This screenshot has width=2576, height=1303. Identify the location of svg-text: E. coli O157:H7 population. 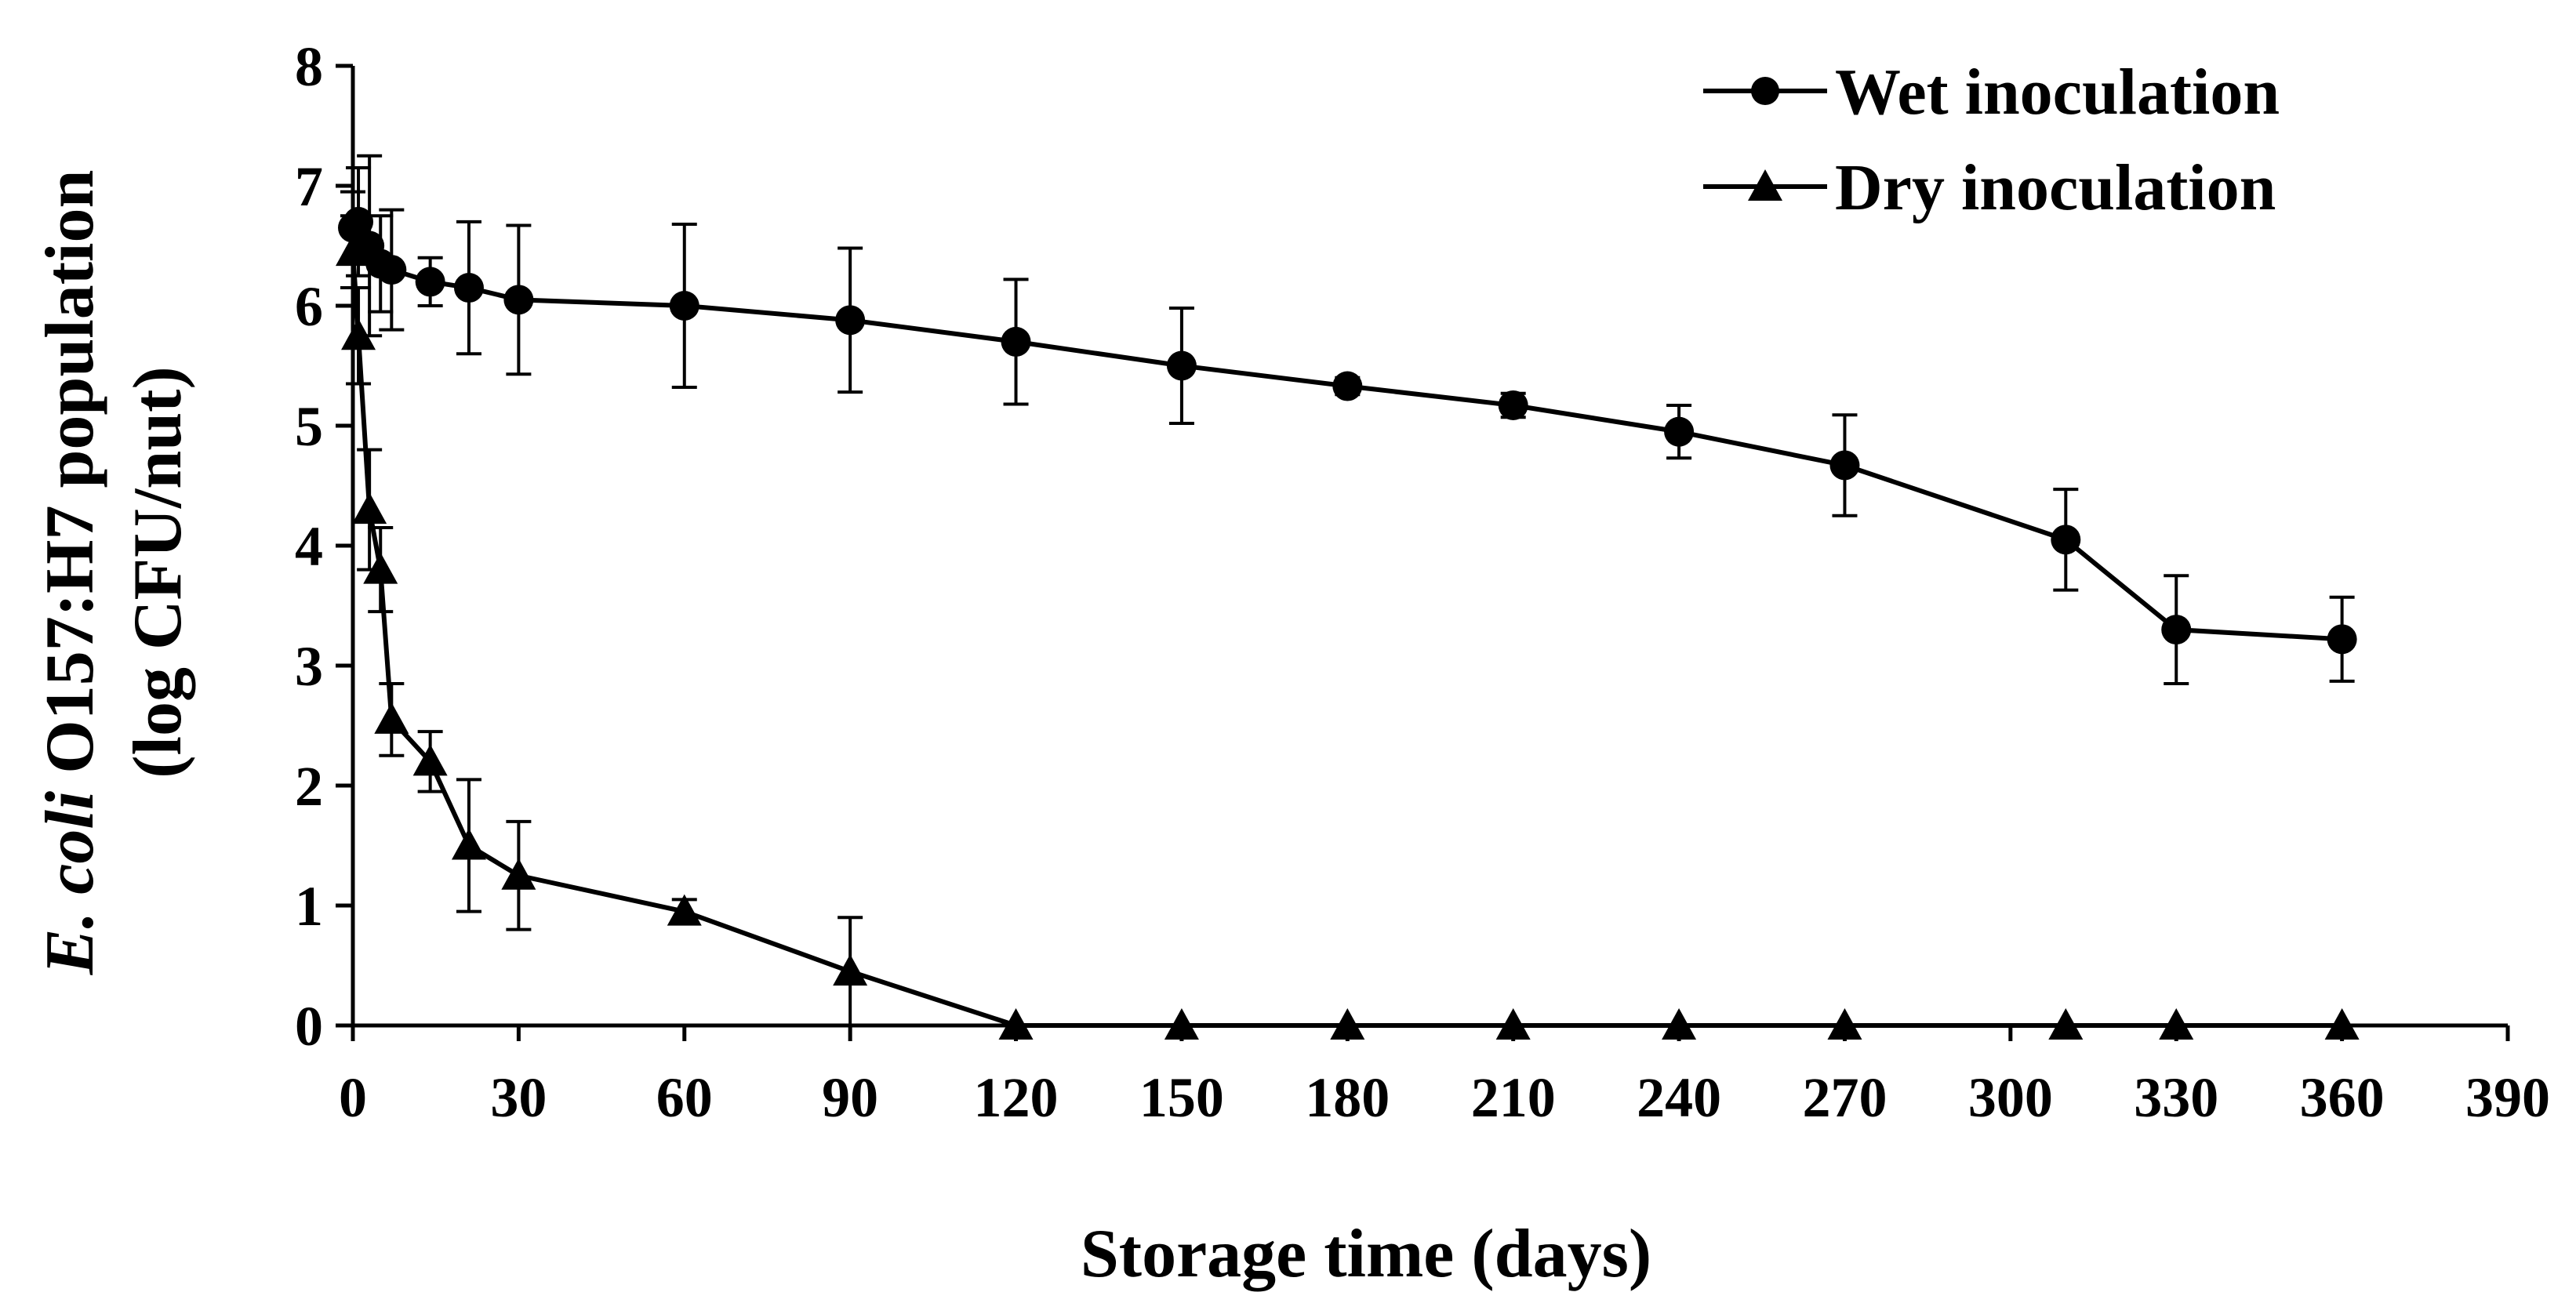
(70, 573).